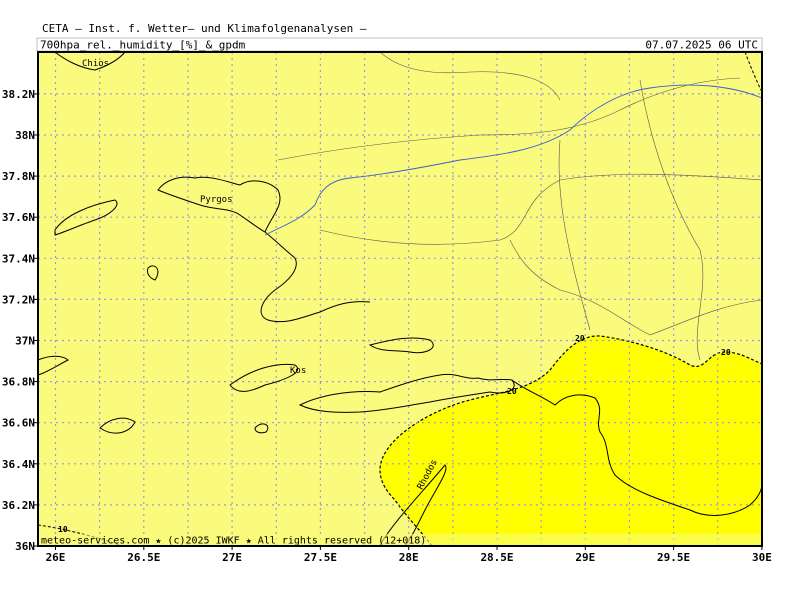 The height and width of the screenshot is (604, 800). Describe the element at coordinates (18, 258) in the screenshot. I see `lat-tick-label: 37.4N` at that location.